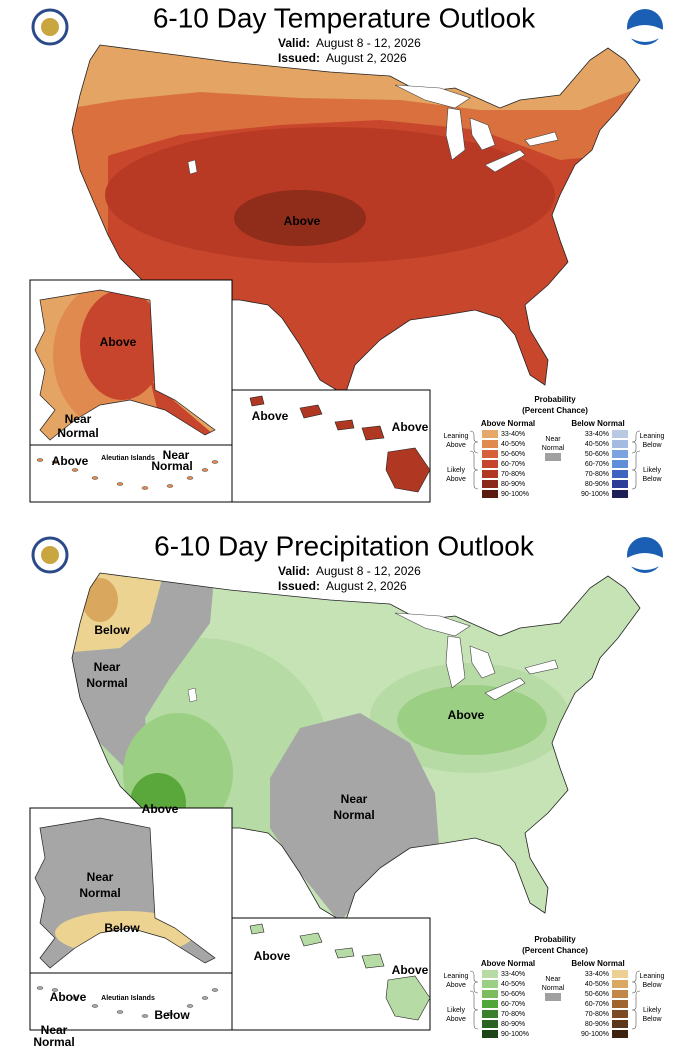  What do you see at coordinates (597, 963) in the screenshot?
I see `legend-header: Below Normal` at bounding box center [597, 963].